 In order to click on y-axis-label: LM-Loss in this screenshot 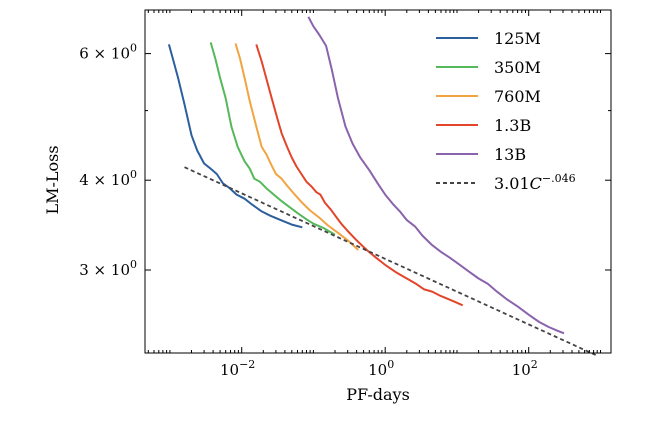, I will do `click(52, 179)`.